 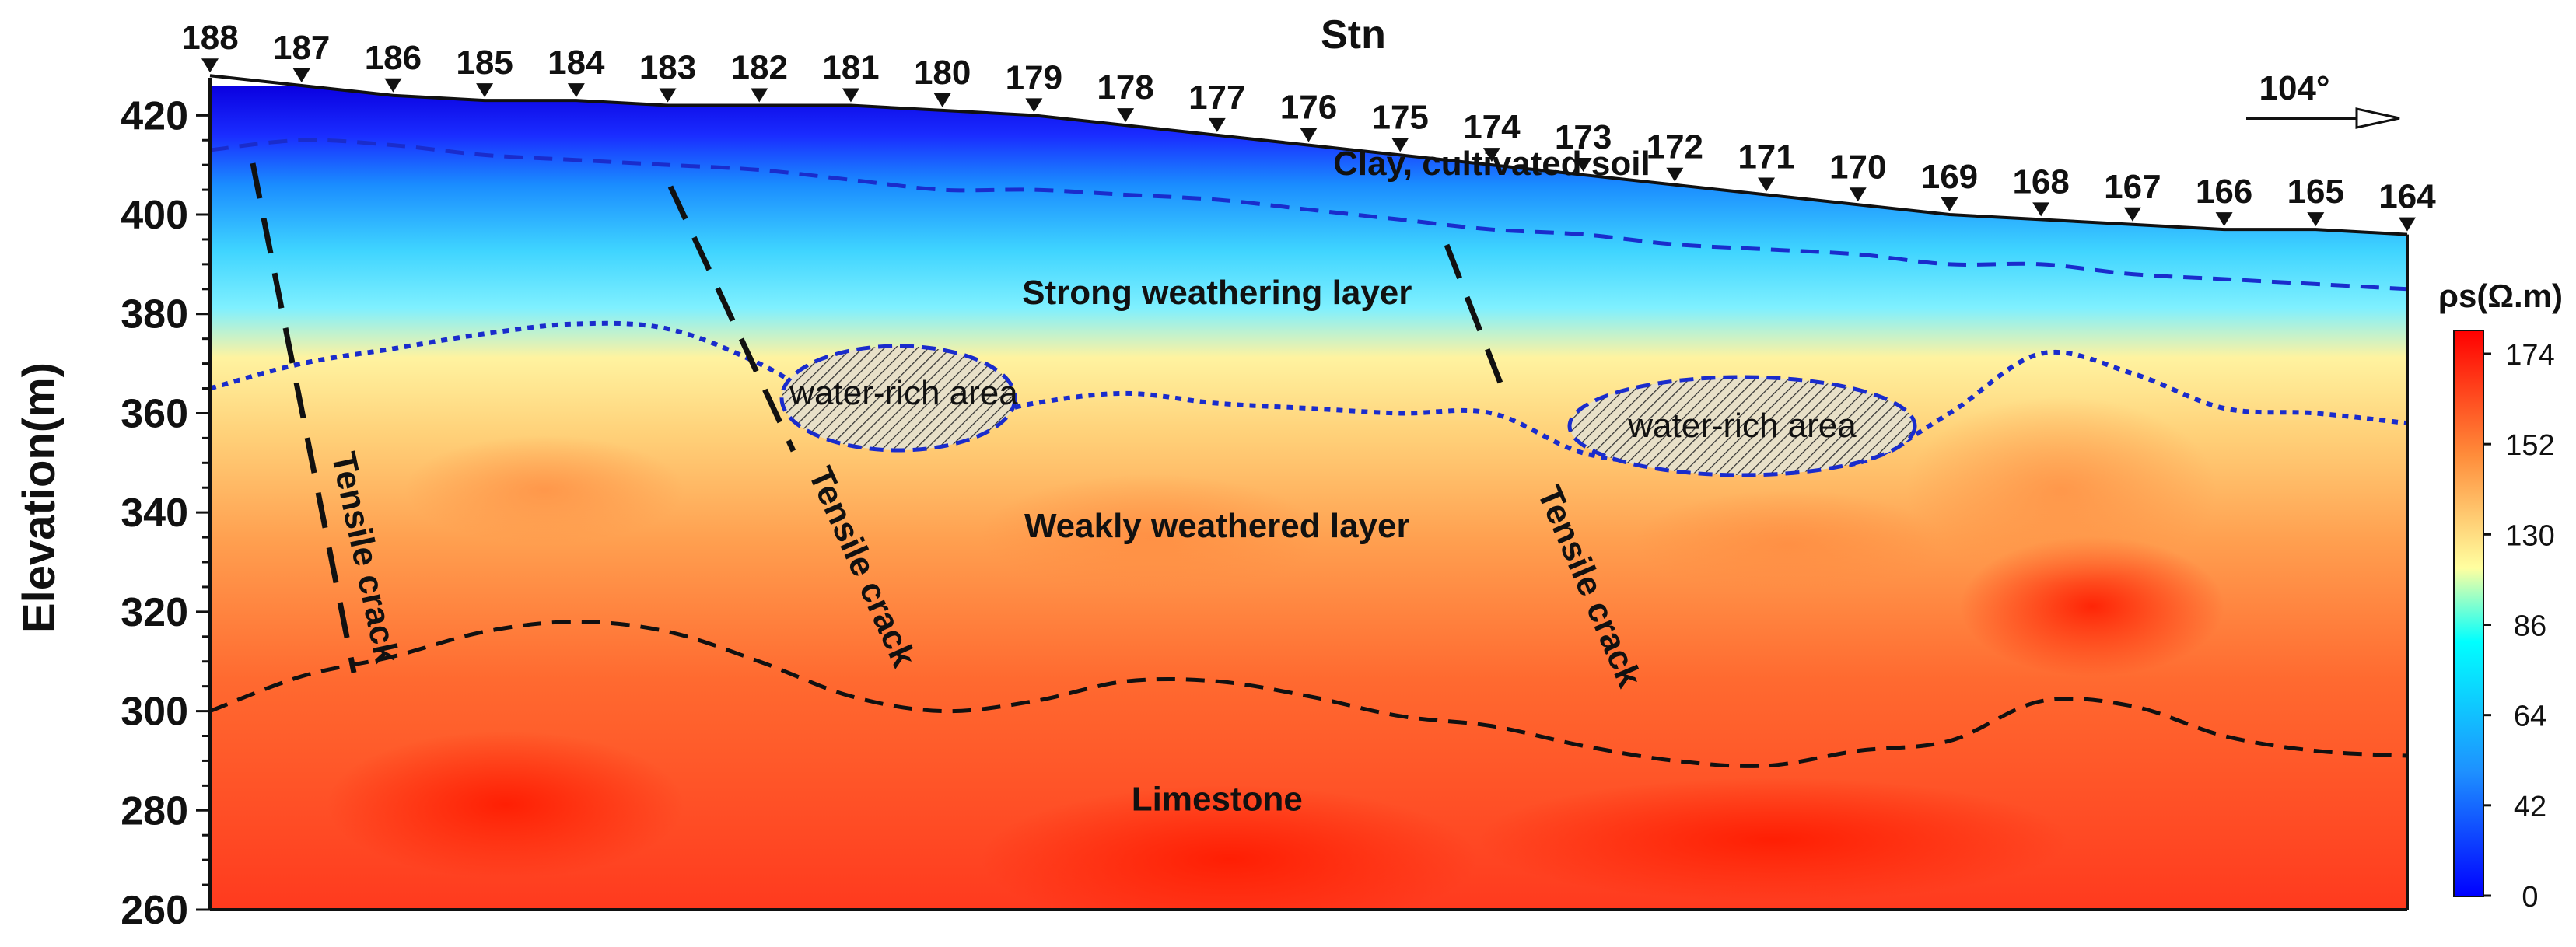 I want to click on chart-title: Stn, so click(x=1353, y=35).